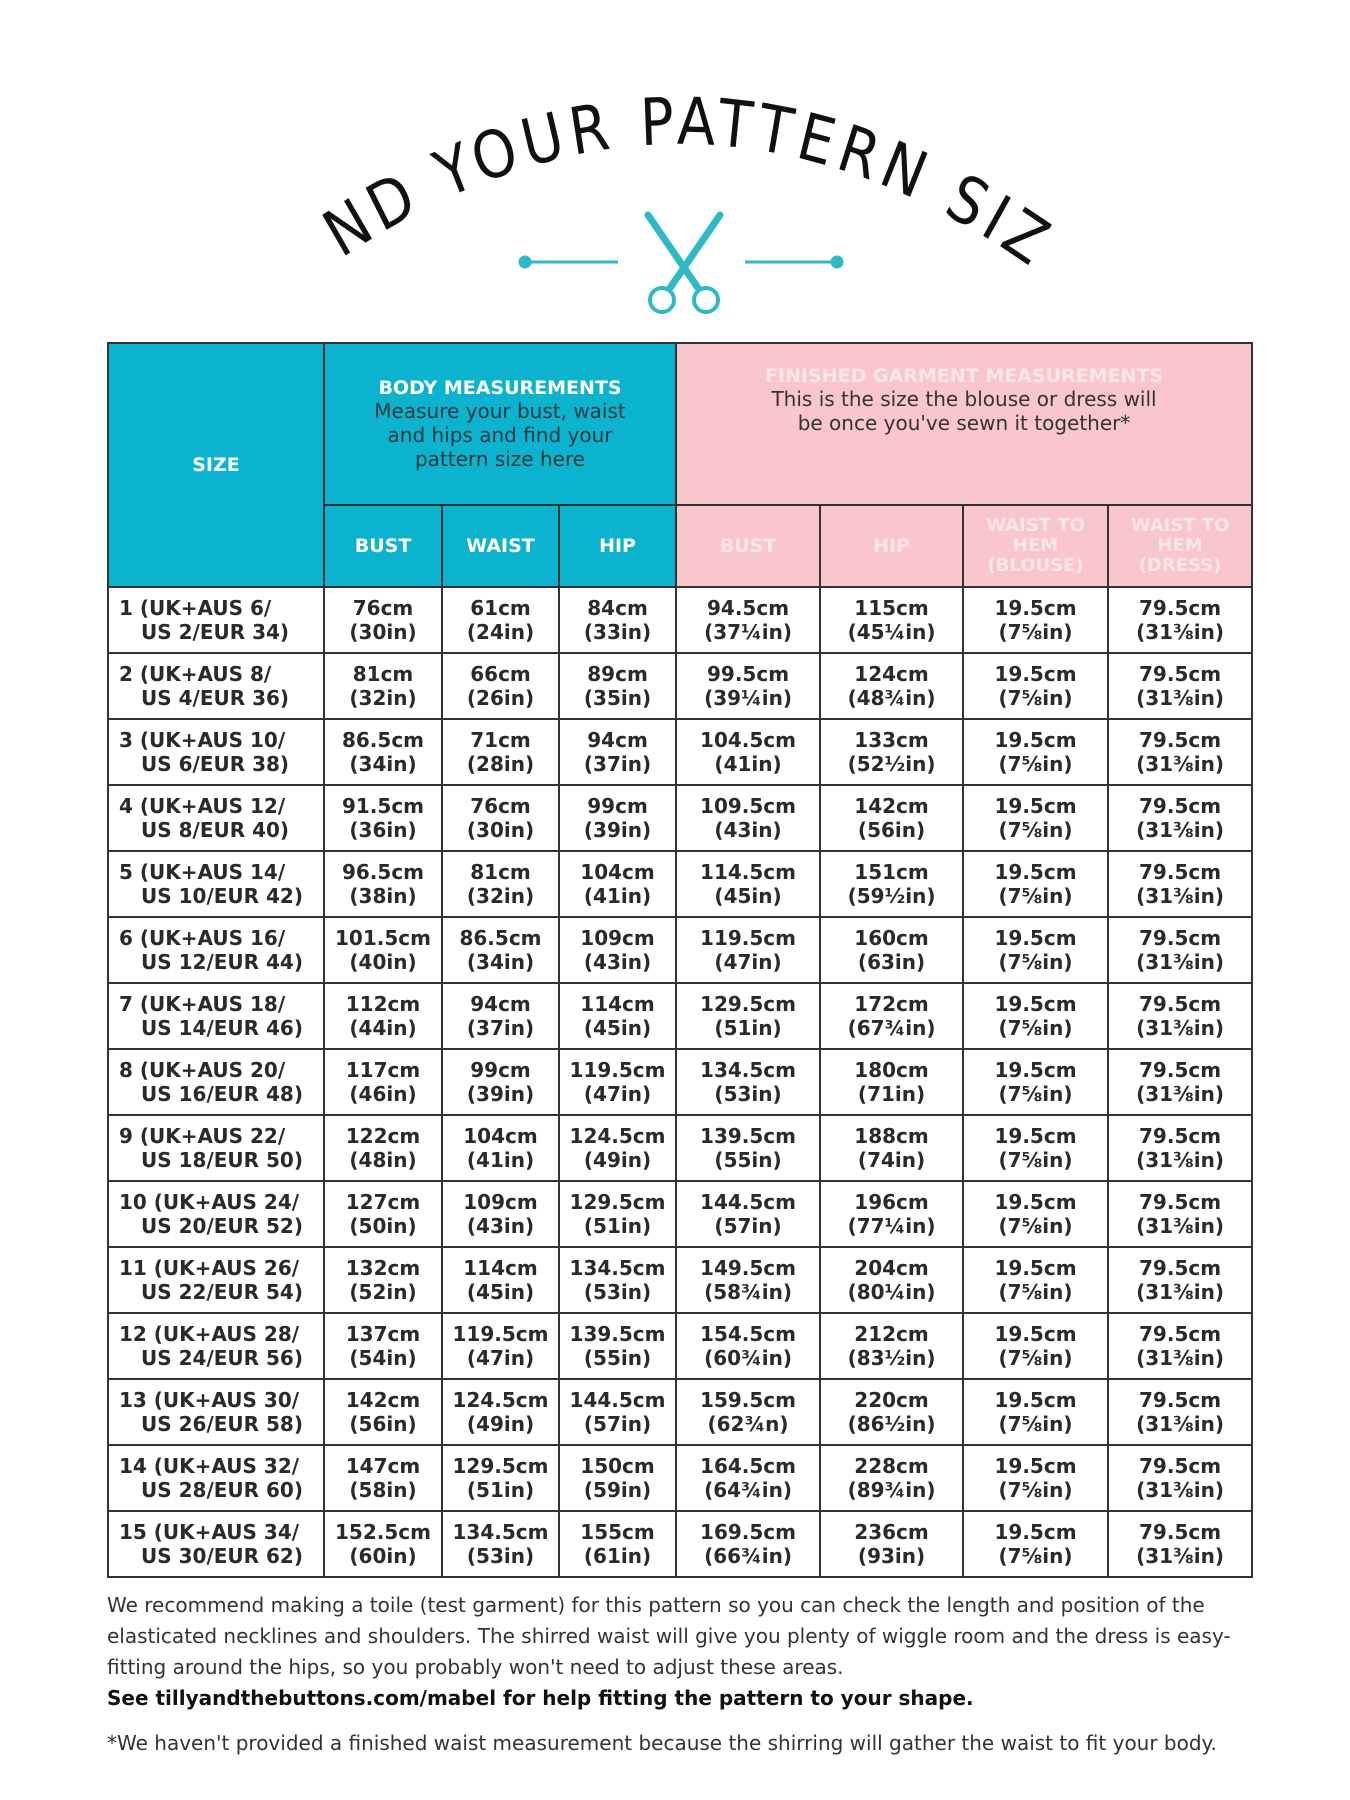  What do you see at coordinates (216, 1478) in the screenshot?
I see `size-cell: 14 (UK+AUS 32/US 28/EUR 60)` at bounding box center [216, 1478].